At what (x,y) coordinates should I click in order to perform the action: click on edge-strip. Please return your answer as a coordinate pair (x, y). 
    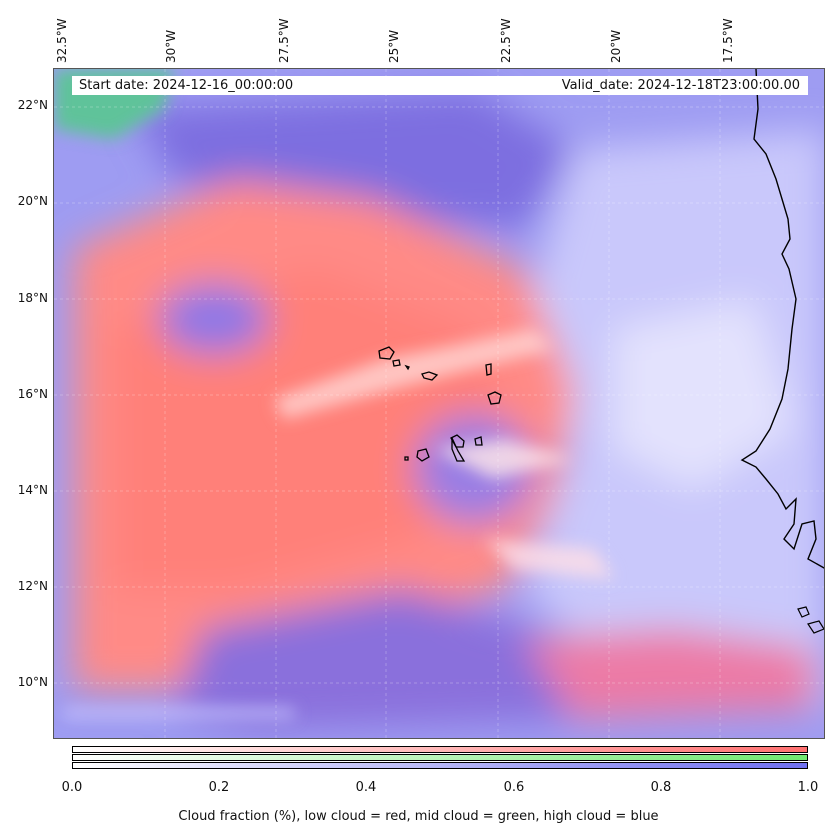
    Looking at the image, I should click on (179, 713).